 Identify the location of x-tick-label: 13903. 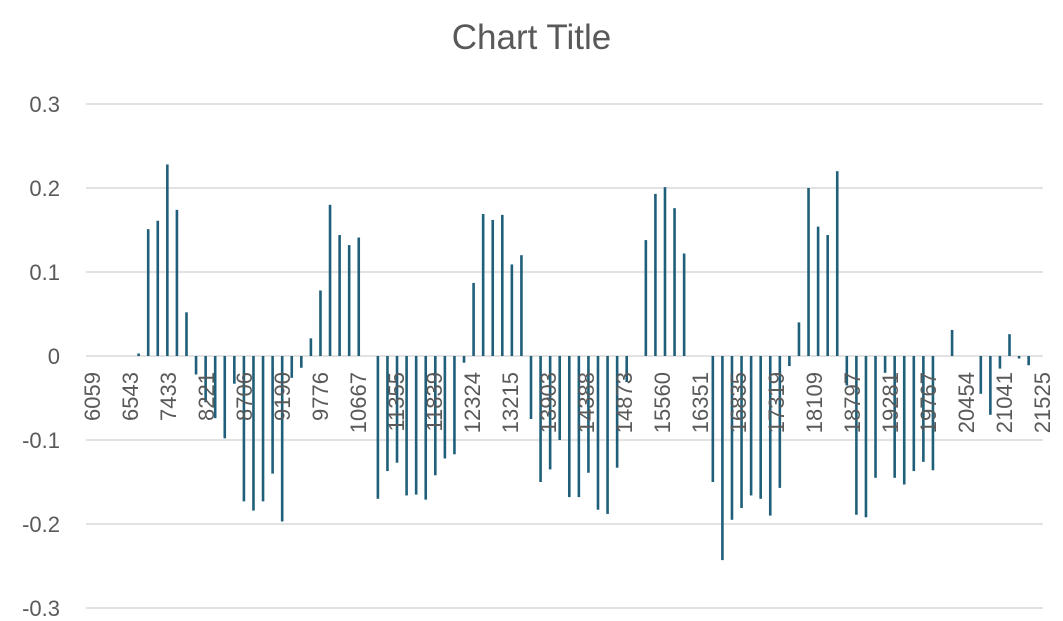
(548, 402).